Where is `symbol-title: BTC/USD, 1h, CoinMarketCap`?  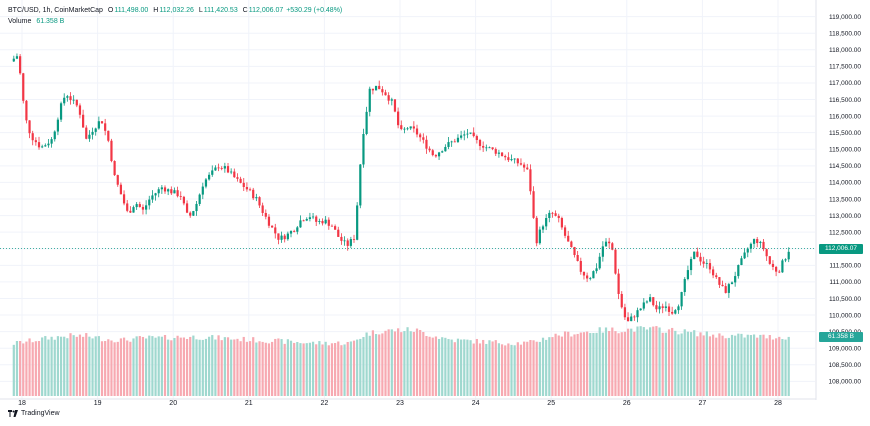 symbol-title: BTC/USD, 1h, CoinMarketCap is located at coordinates (55, 10).